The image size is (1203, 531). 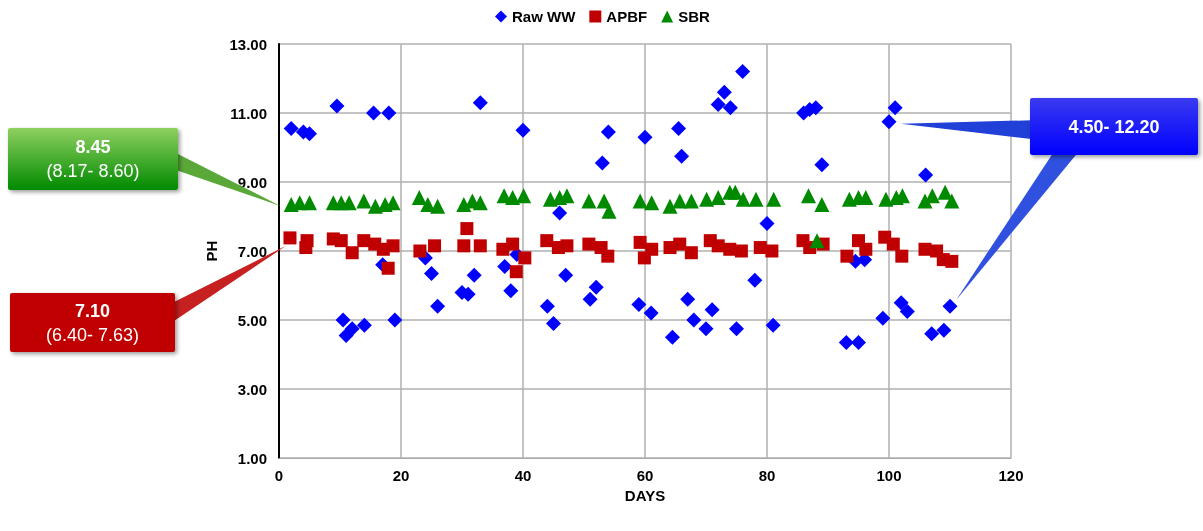 I want to click on x-tick-label: 60, so click(x=645, y=475).